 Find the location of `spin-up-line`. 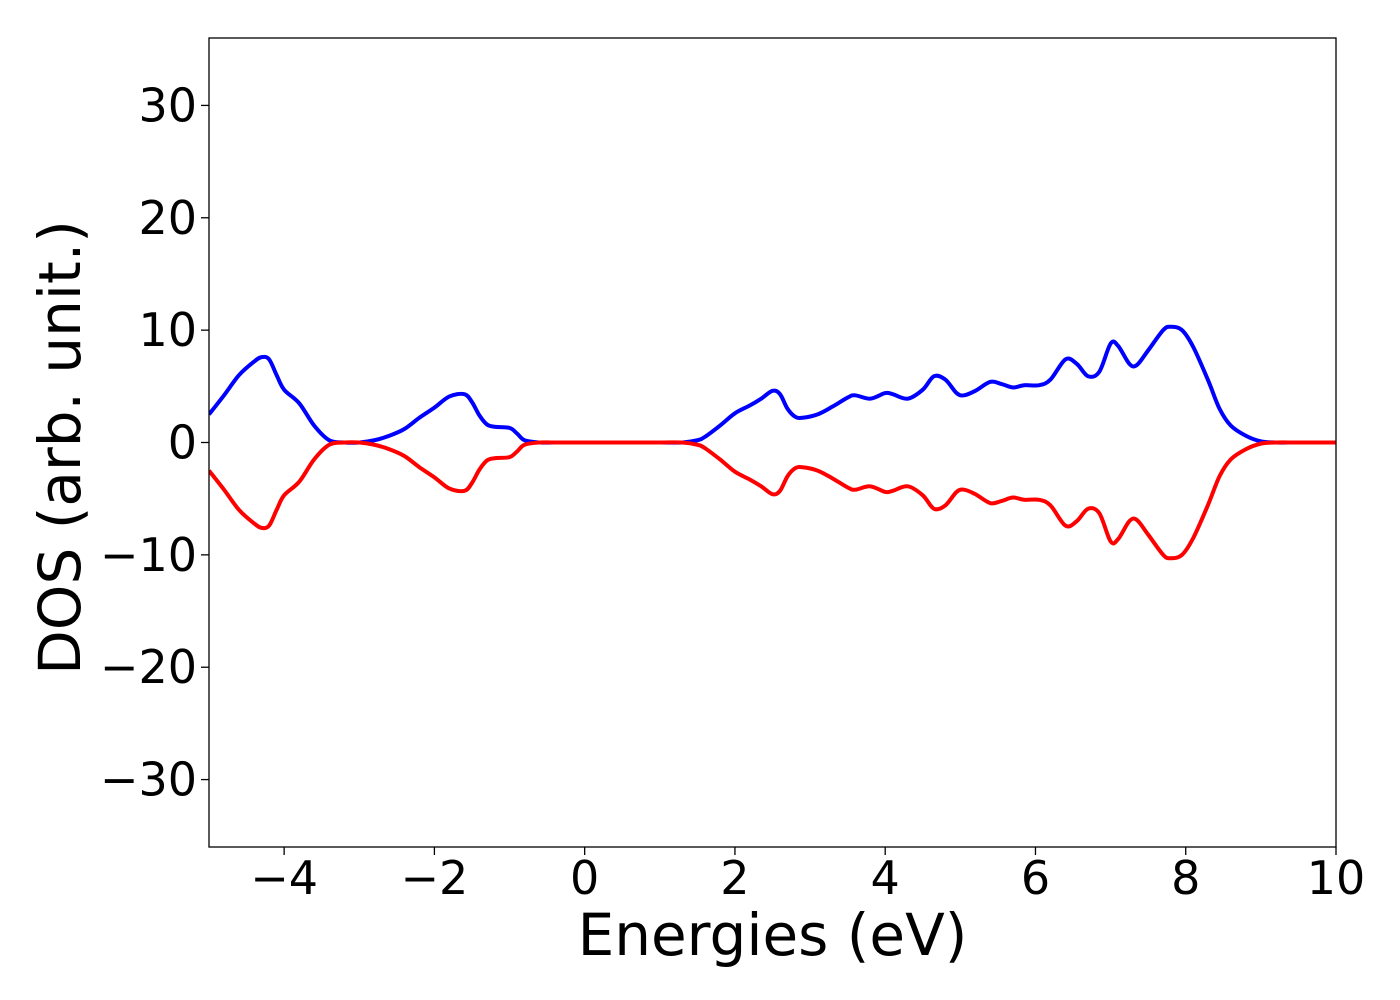

spin-up-line is located at coordinates (772, 384).